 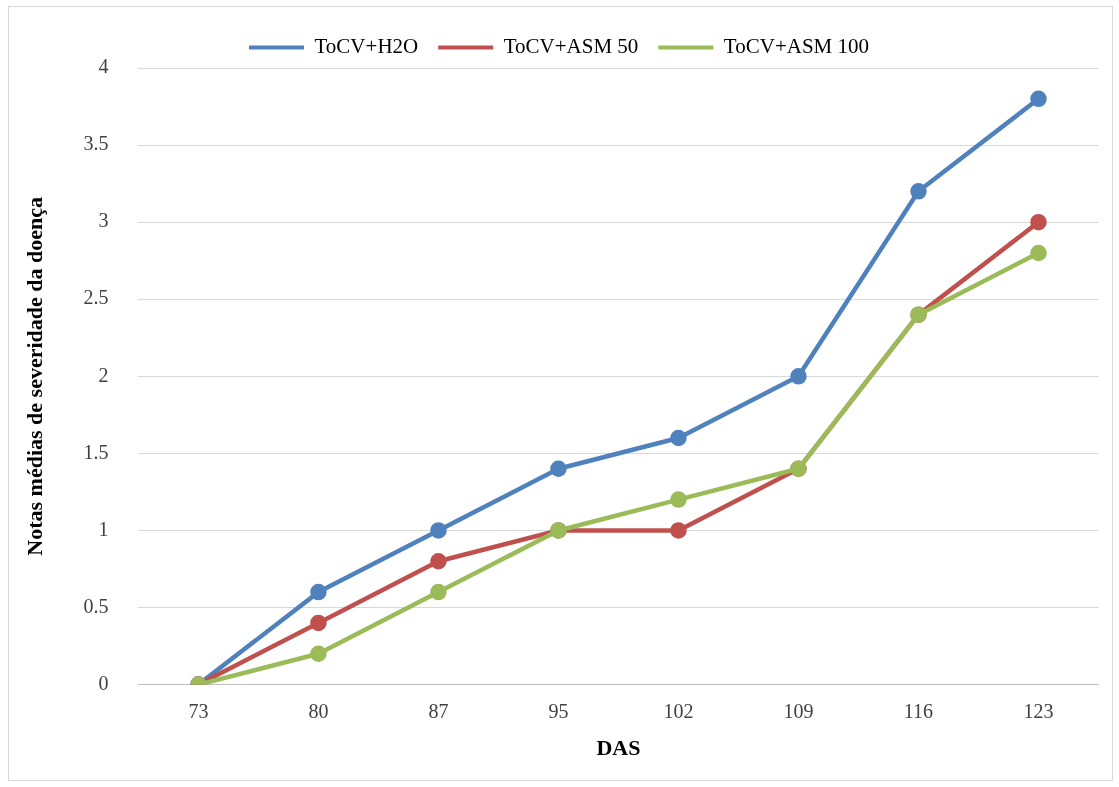 I want to click on x-tick-label: 123, so click(x=1038, y=710).